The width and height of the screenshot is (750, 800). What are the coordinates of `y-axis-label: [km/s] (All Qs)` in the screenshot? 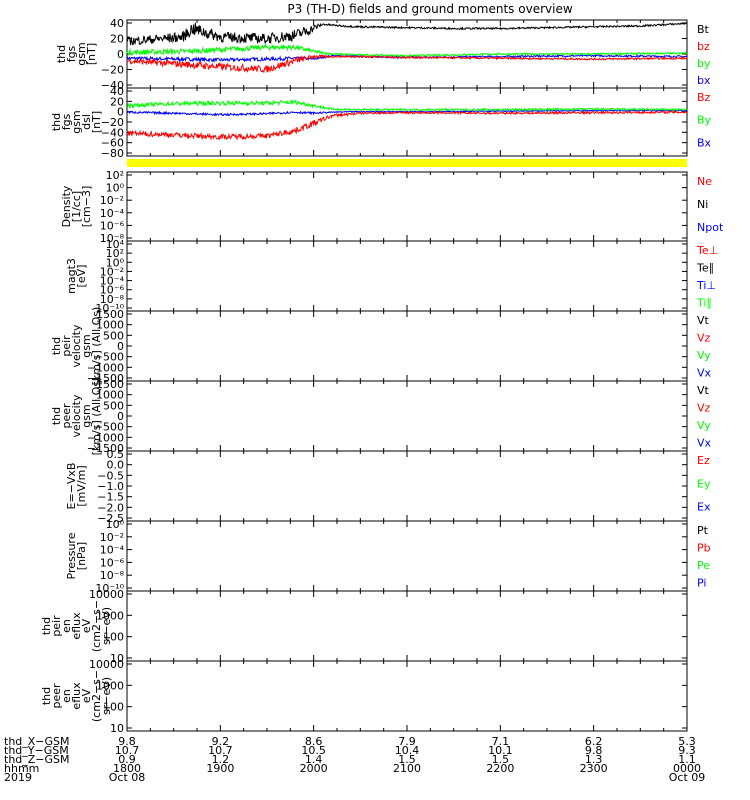 It's located at (96, 416).